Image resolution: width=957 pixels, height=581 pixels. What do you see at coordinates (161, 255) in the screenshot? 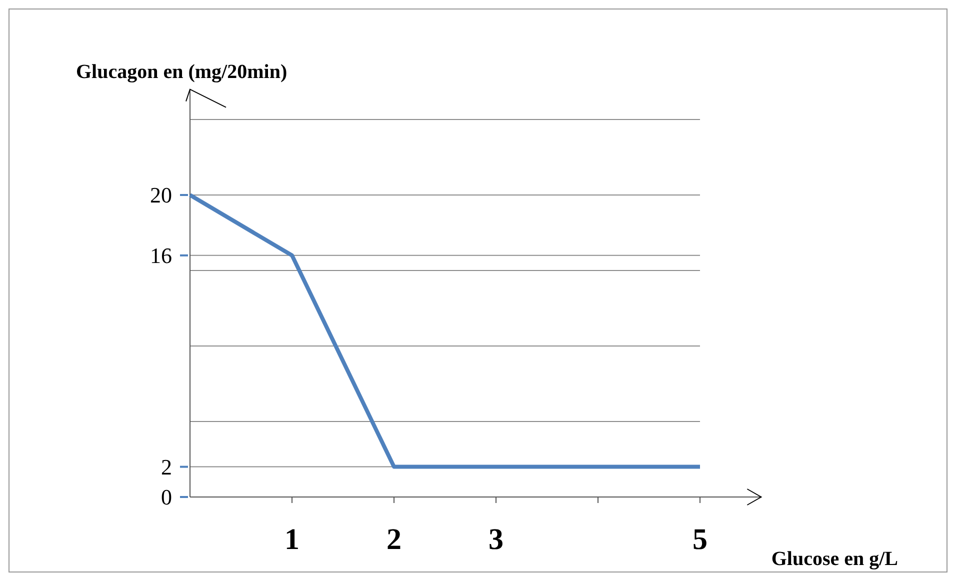
I see `y-tick-label: 16` at bounding box center [161, 255].